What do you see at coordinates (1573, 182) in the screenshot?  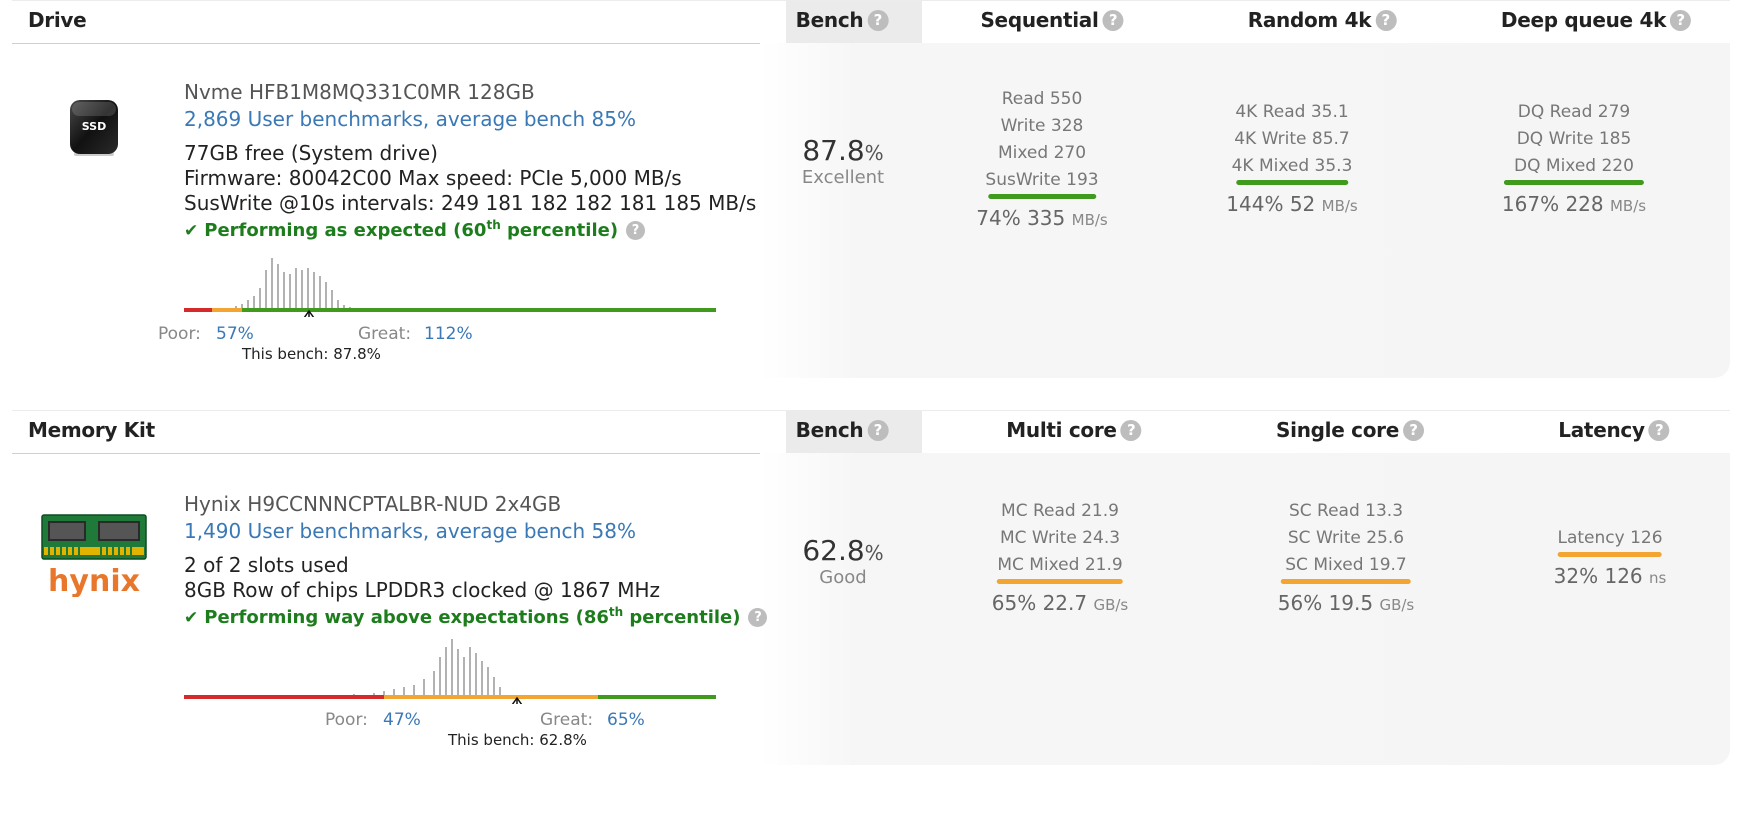 I see `dq-score-bar` at bounding box center [1573, 182].